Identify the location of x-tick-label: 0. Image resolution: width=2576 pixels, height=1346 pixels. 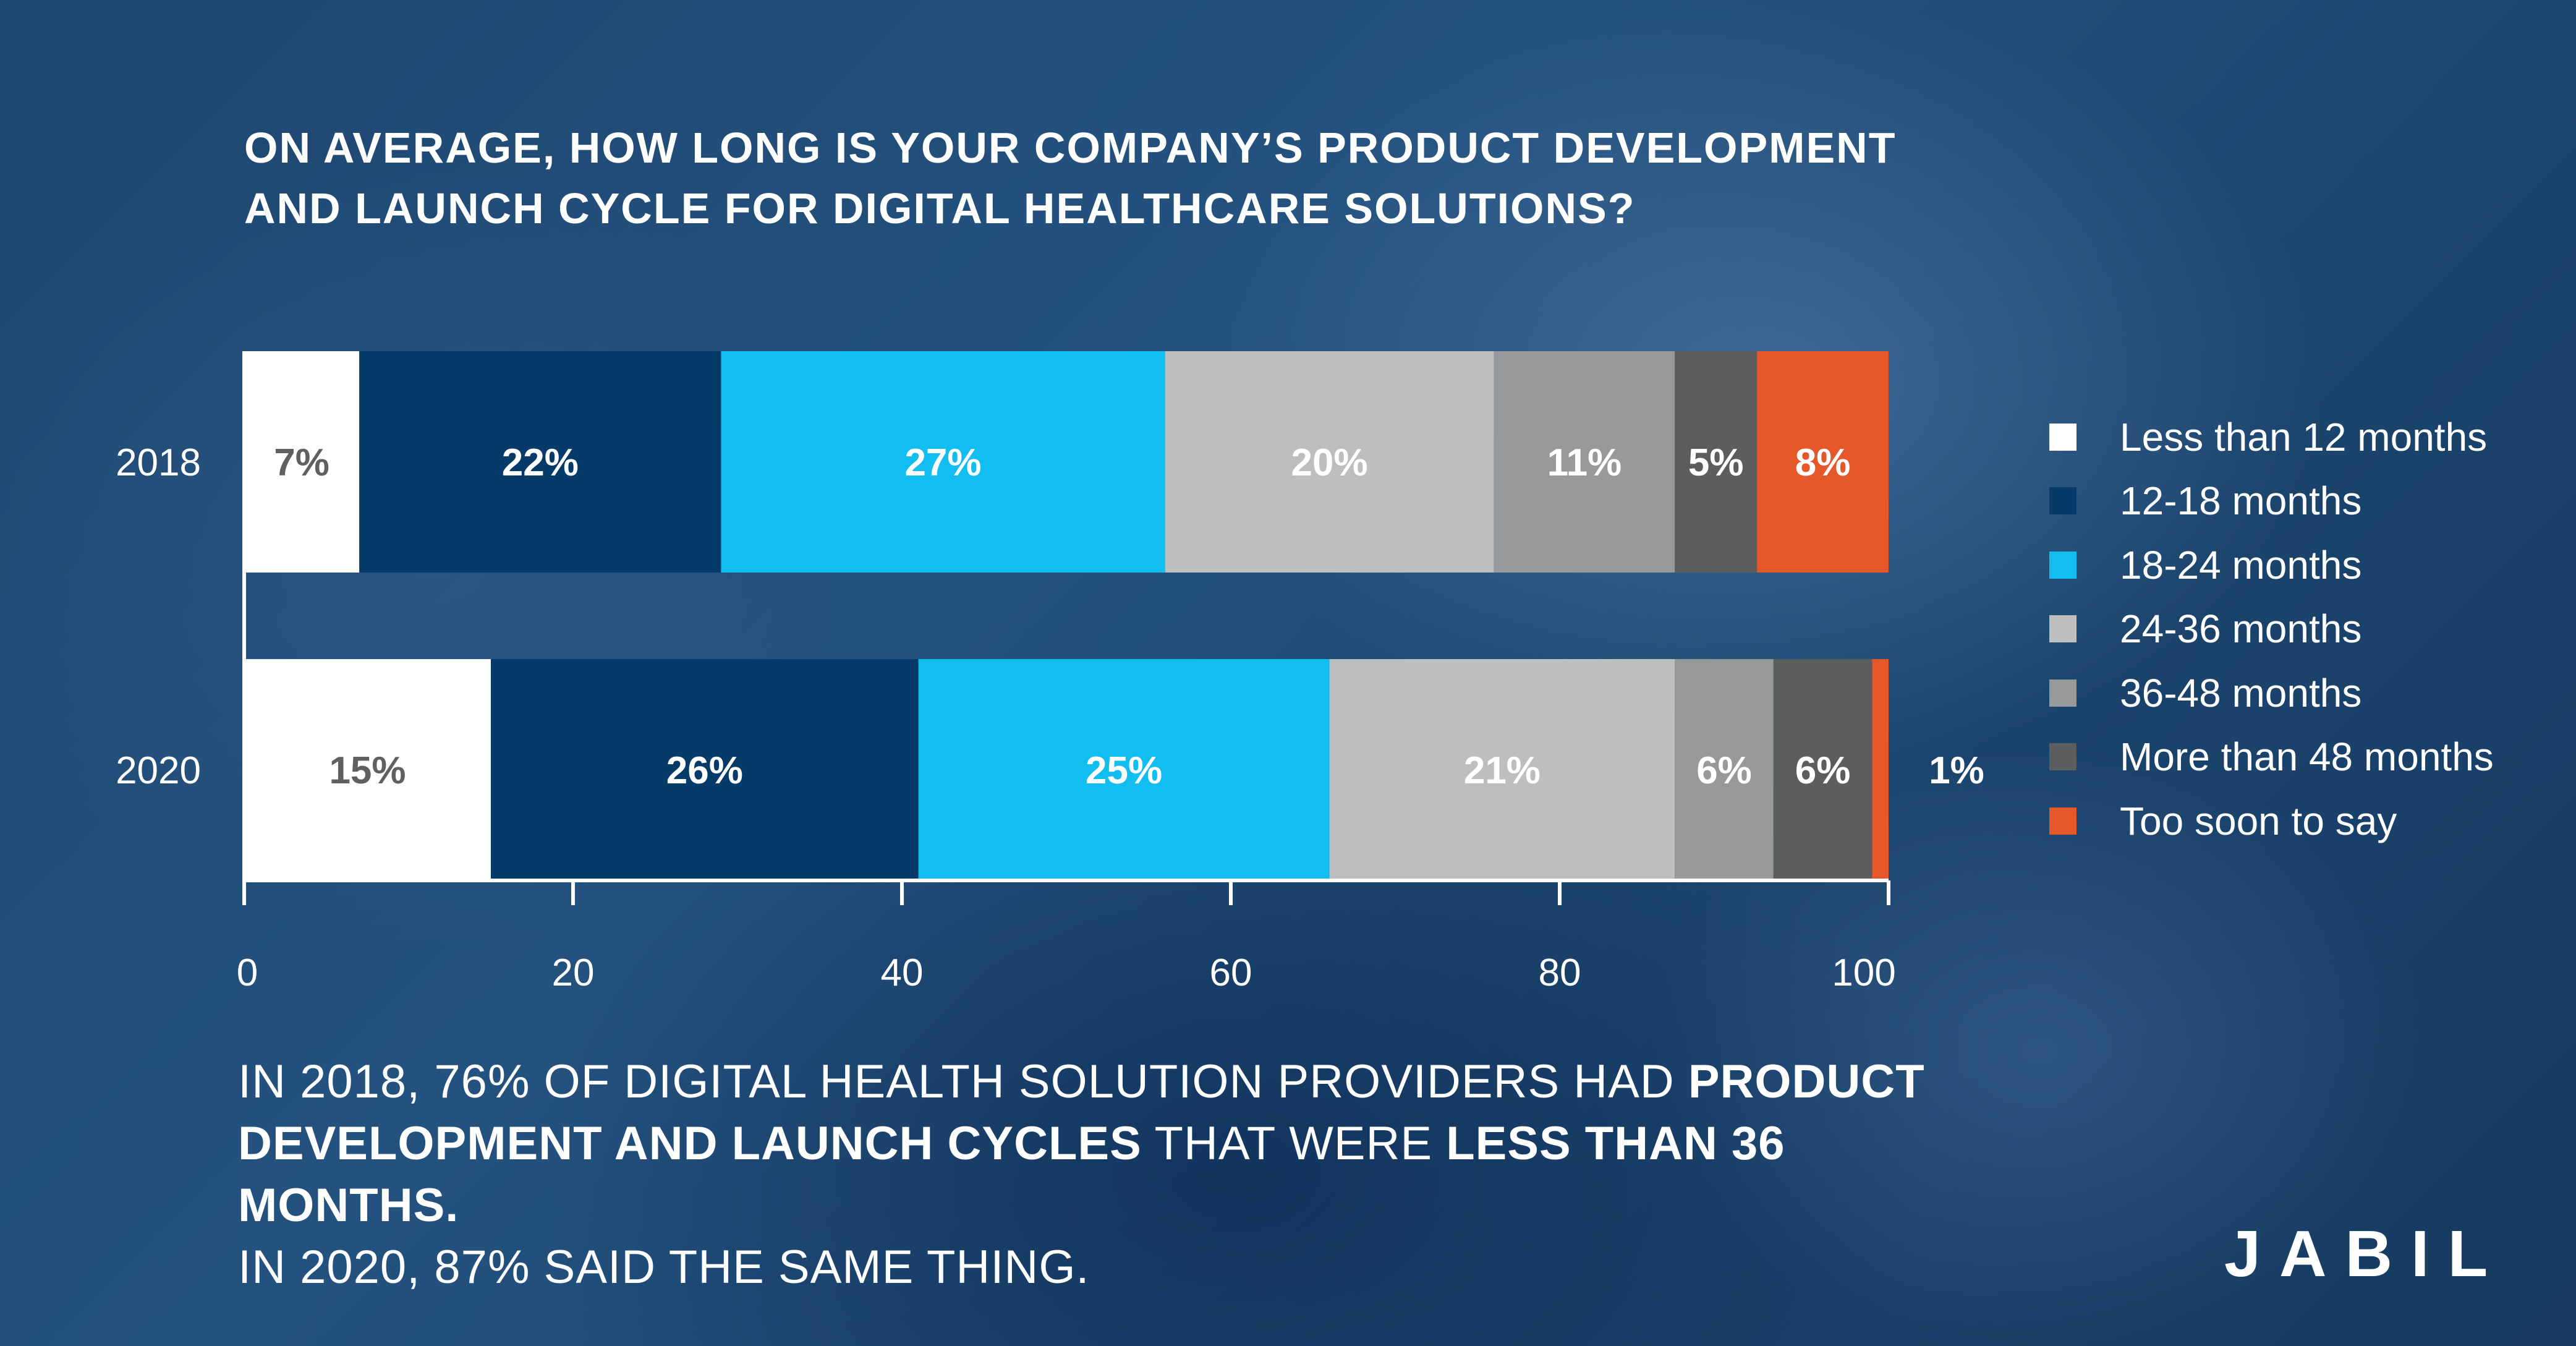
(247, 973).